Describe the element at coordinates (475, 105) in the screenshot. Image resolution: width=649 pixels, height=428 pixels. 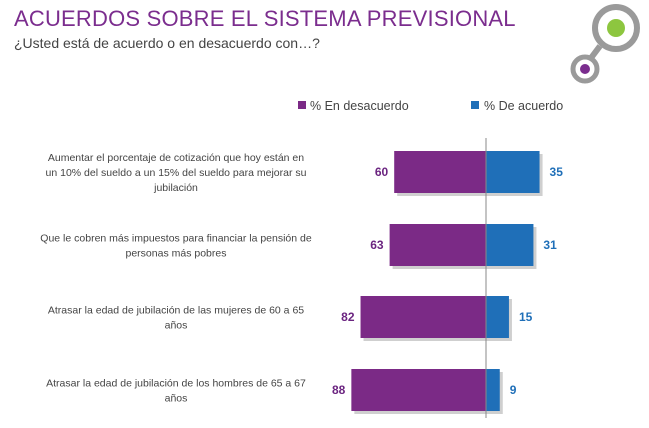
I see `legend-swatch-agree` at that location.